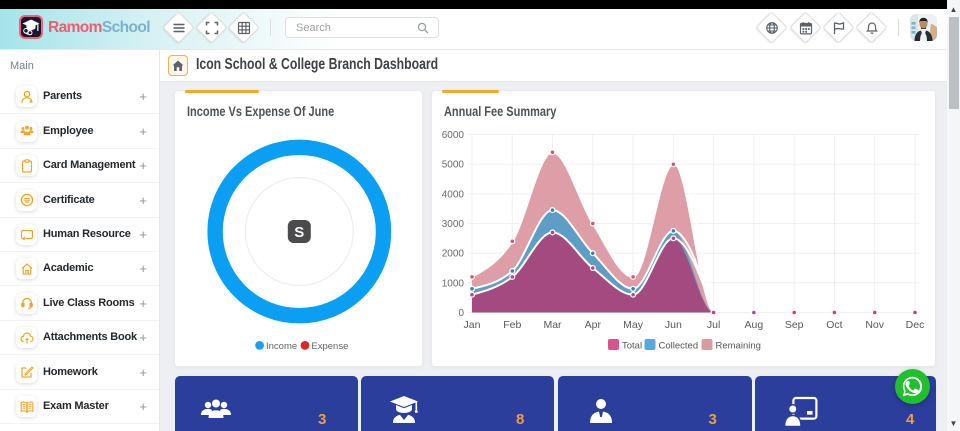 The image size is (960, 431). What do you see at coordinates (915, 325) in the screenshot?
I see `svg-text: Dec` at bounding box center [915, 325].